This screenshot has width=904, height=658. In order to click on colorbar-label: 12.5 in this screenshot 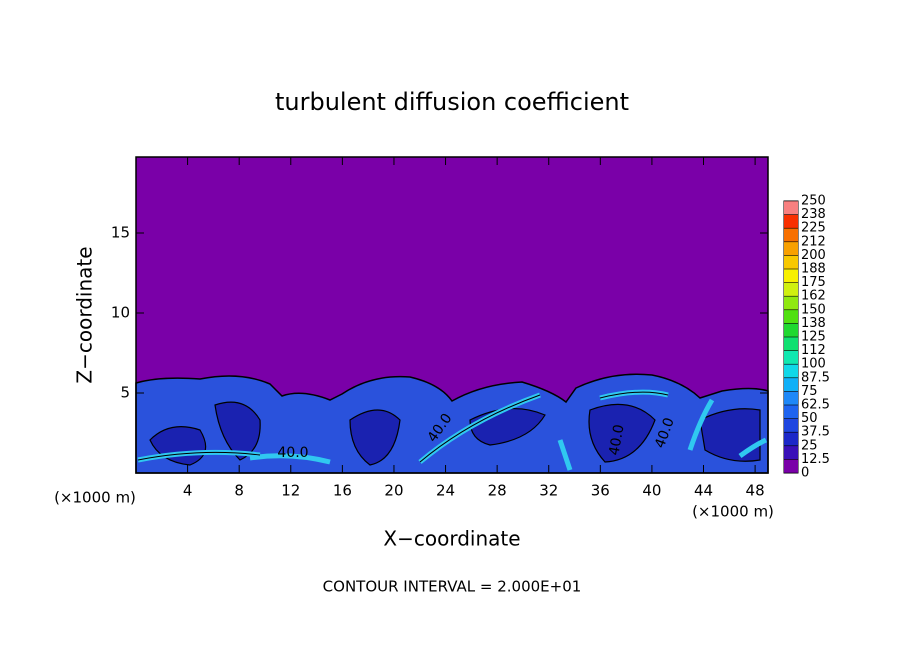, I will do `click(815, 459)`.